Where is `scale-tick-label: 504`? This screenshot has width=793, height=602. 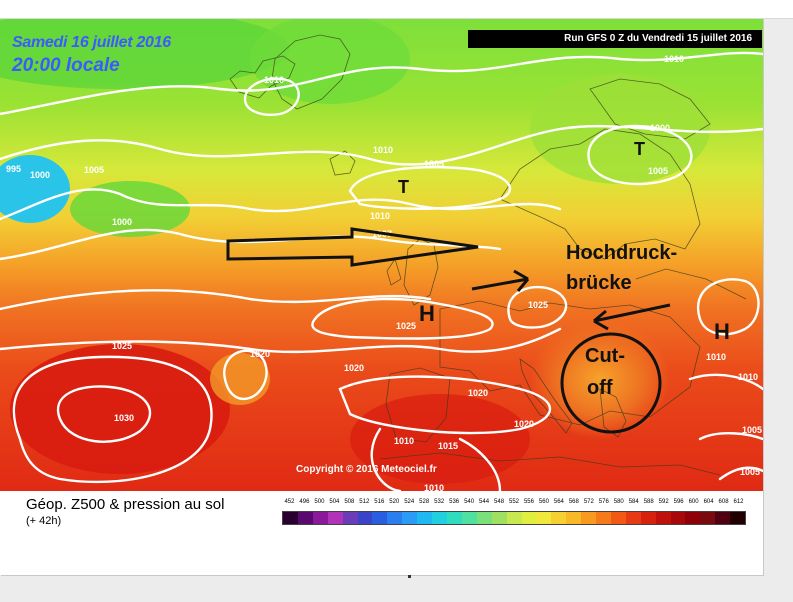
scale-tick-label: 504 is located at coordinates (334, 502).